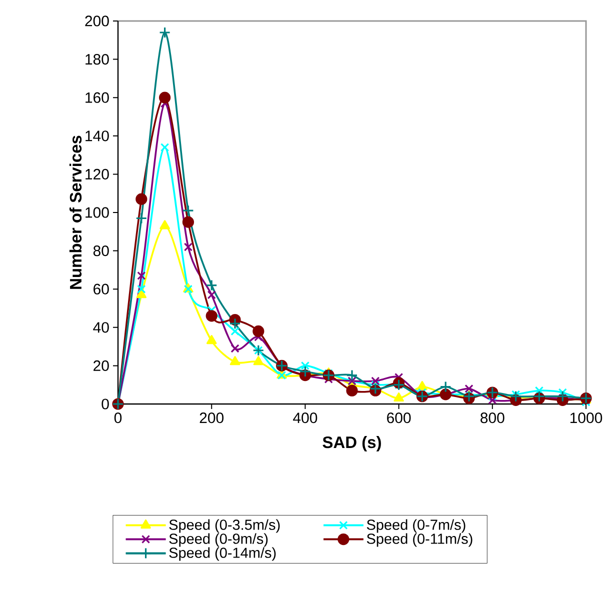  Describe the element at coordinates (97, 174) in the screenshot. I see `y-tick-label: 120` at that location.